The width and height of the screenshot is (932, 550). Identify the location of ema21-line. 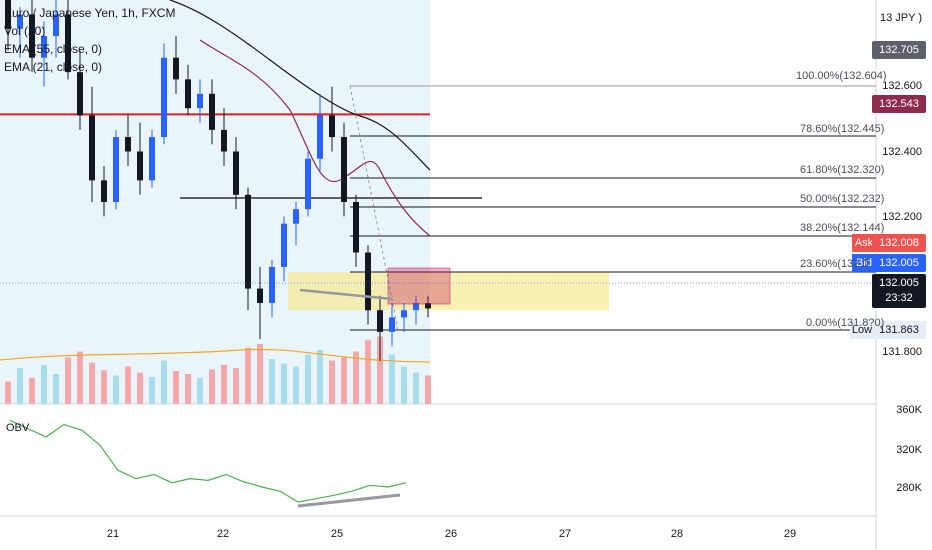
(315, 138).